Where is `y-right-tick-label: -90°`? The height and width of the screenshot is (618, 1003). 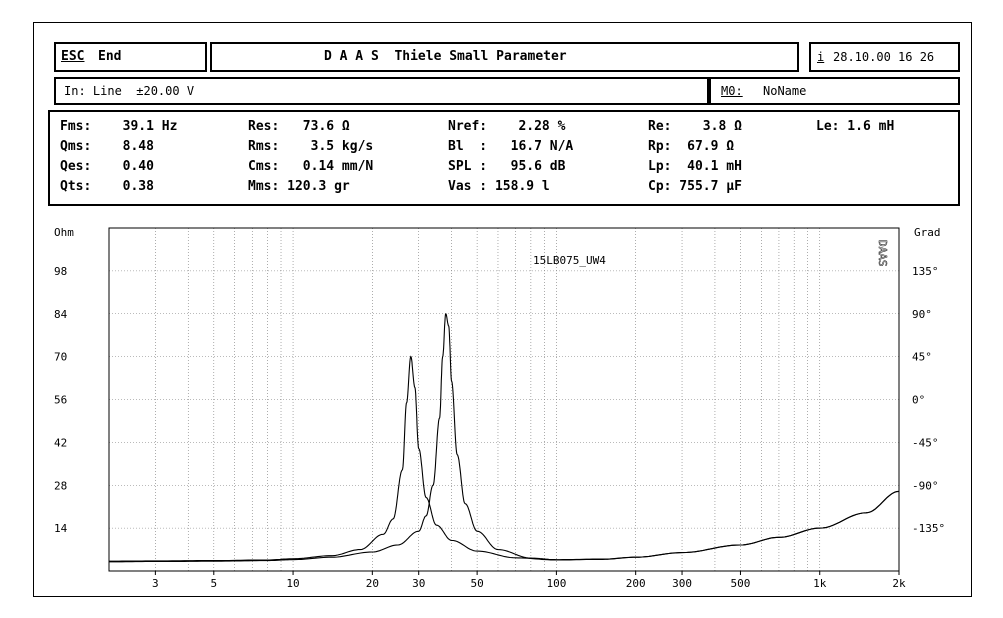
y-right-tick-label: -90° is located at coordinates (925, 485).